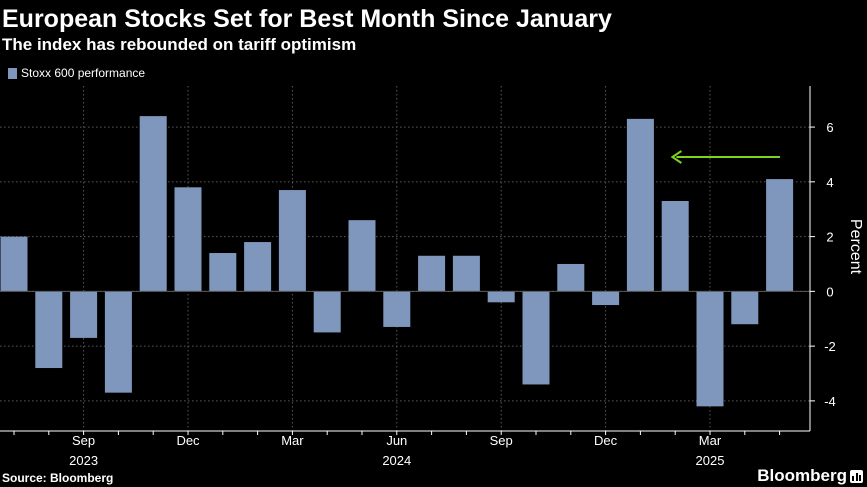  I want to click on source-note: Source: Bloomberg, so click(58, 478).